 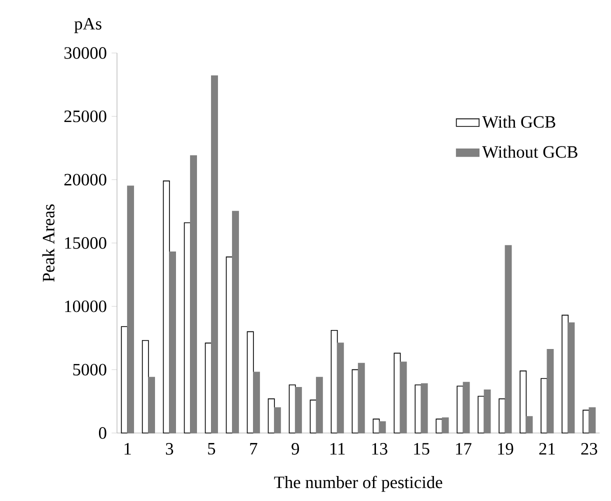 I want to click on y-axis-title: Peak Areas, so click(x=48, y=243).